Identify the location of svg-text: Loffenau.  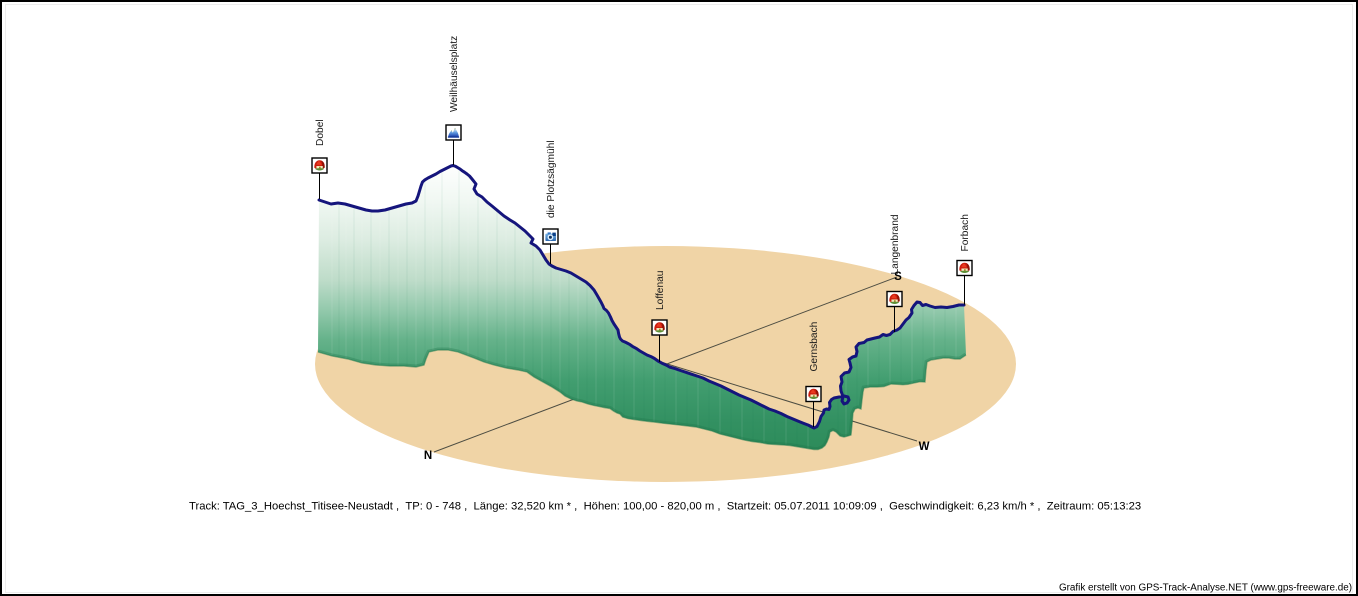
(660, 290).